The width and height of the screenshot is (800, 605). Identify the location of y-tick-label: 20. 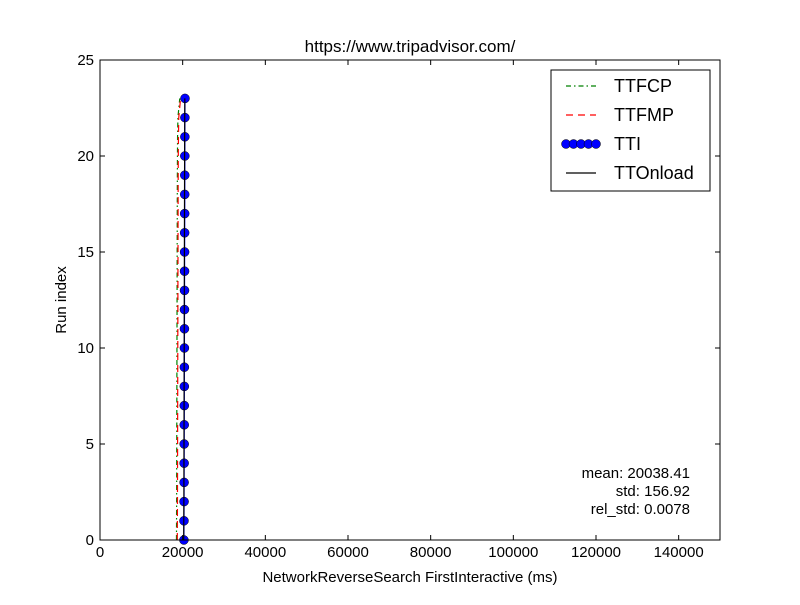
(85, 156).